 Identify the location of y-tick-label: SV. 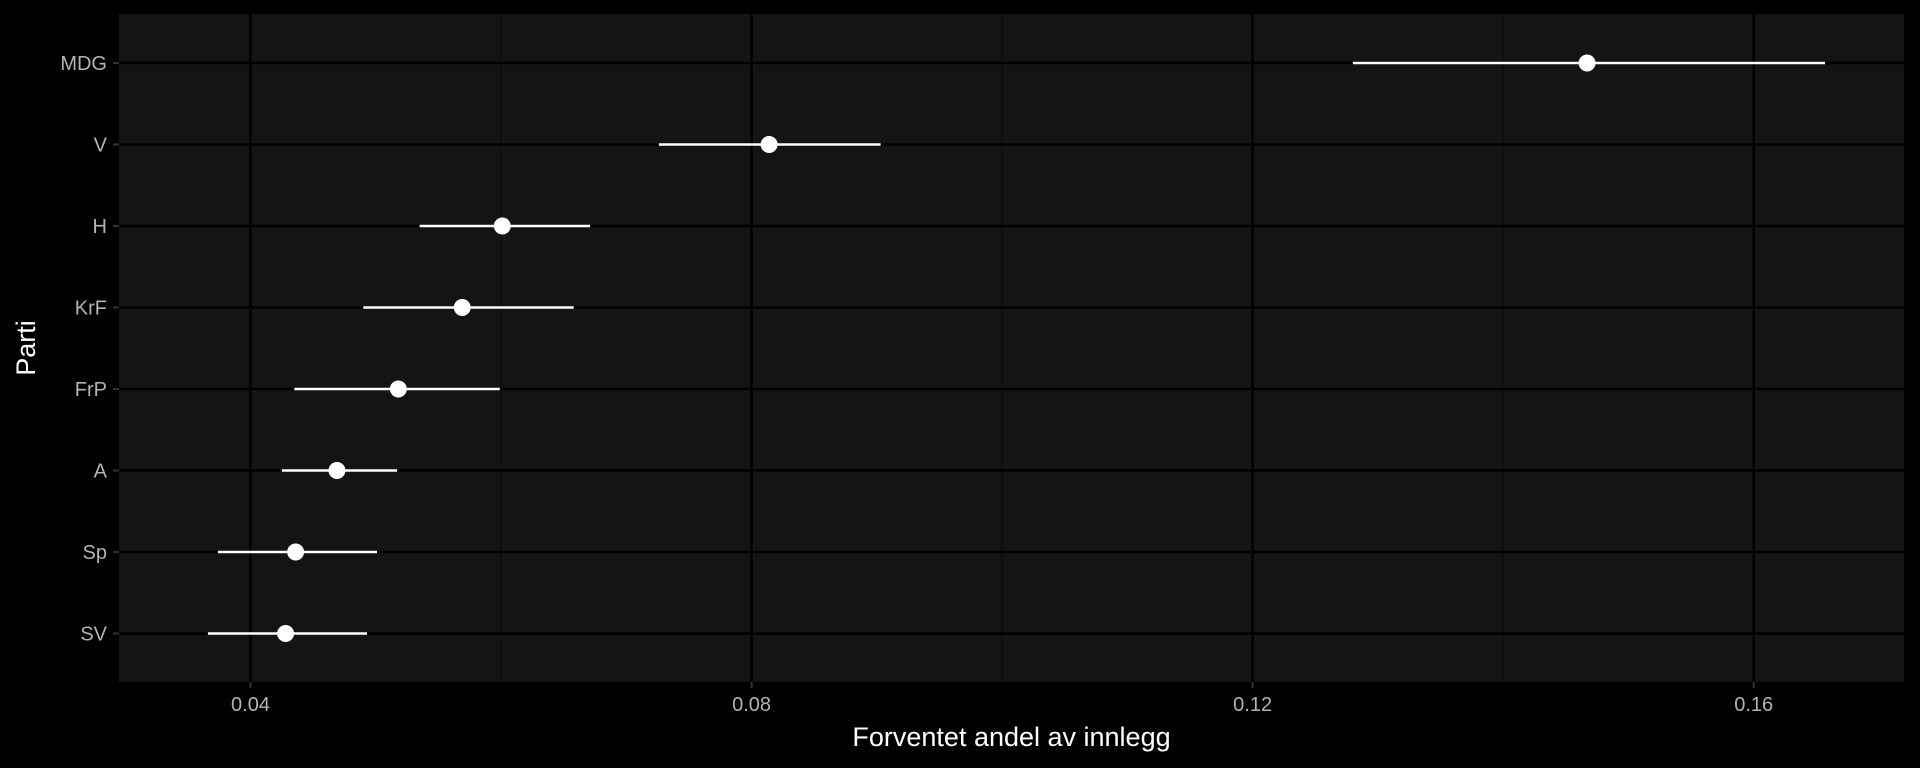
(93, 635).